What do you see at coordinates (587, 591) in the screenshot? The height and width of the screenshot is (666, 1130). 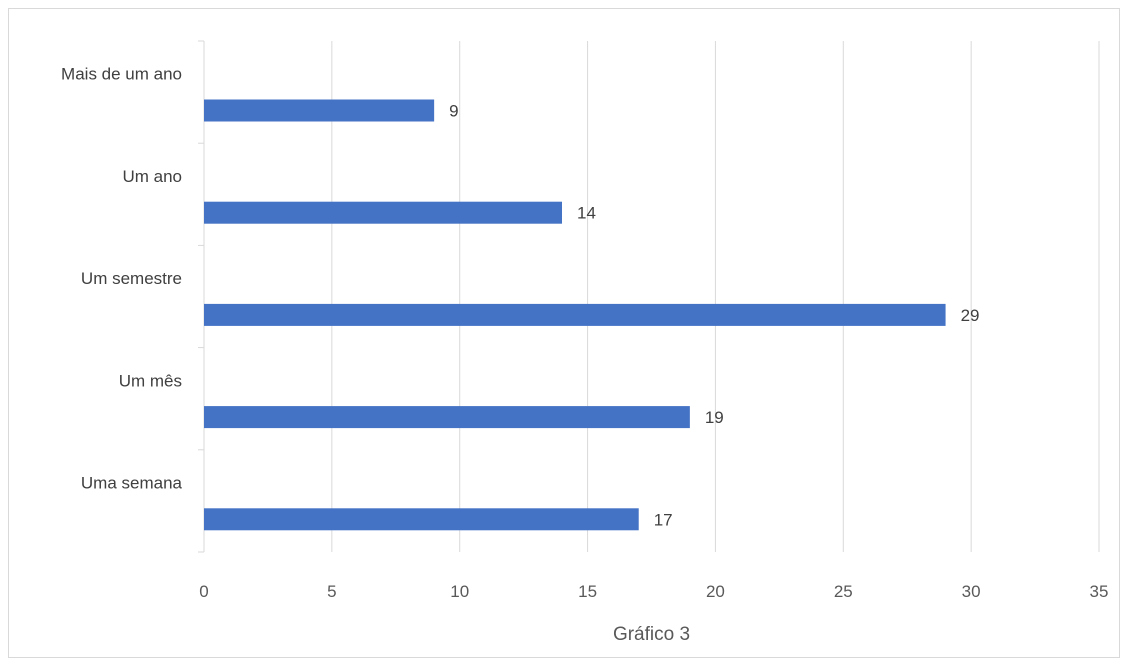 I see `x-tick-label: 15` at bounding box center [587, 591].